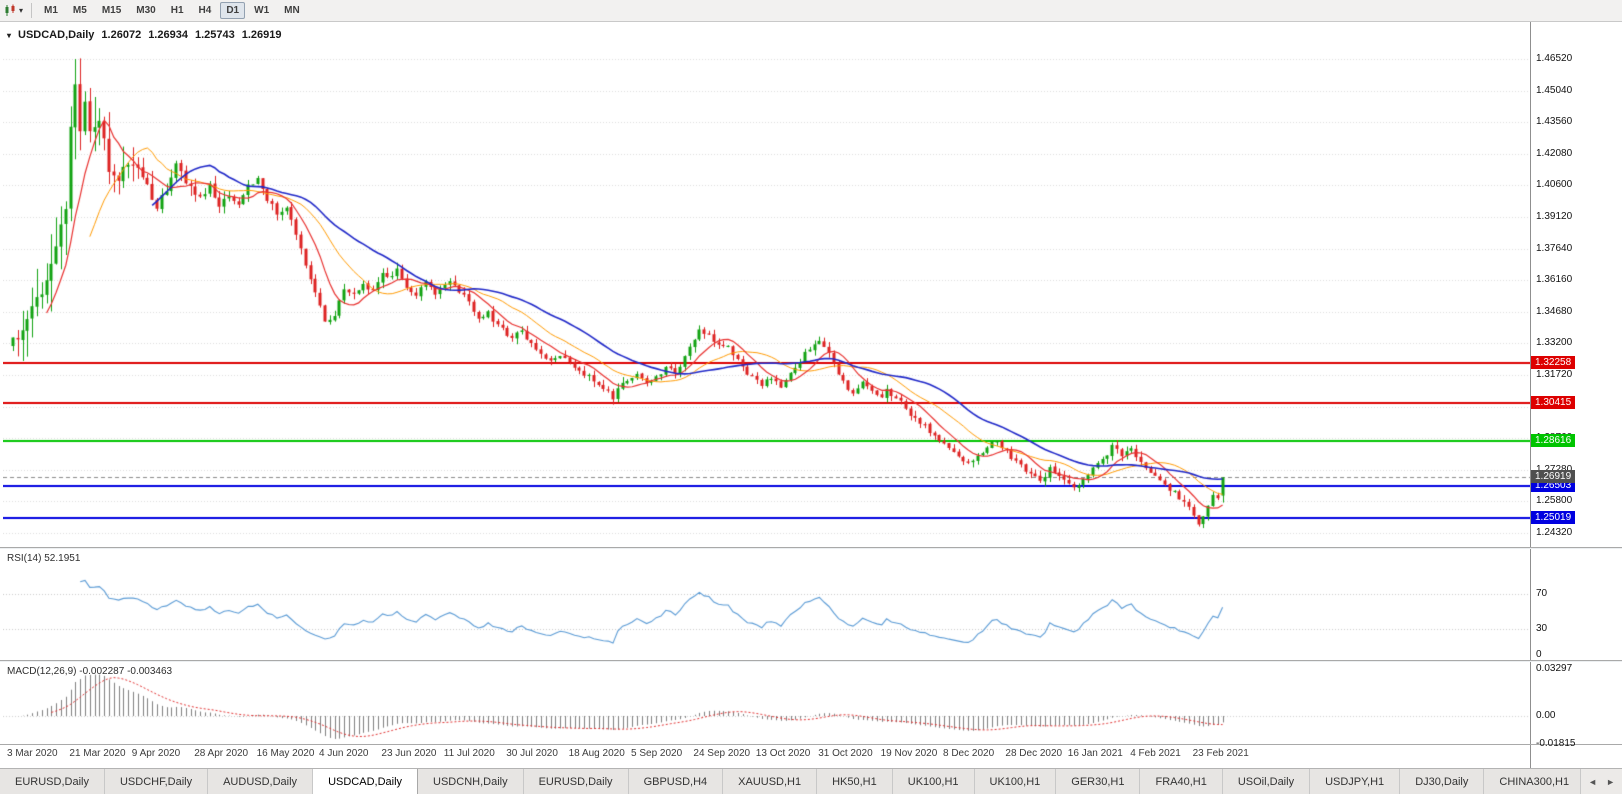 The width and height of the screenshot is (1622, 794). I want to click on time-axis-label: 31 Oct 2020, so click(845, 753).